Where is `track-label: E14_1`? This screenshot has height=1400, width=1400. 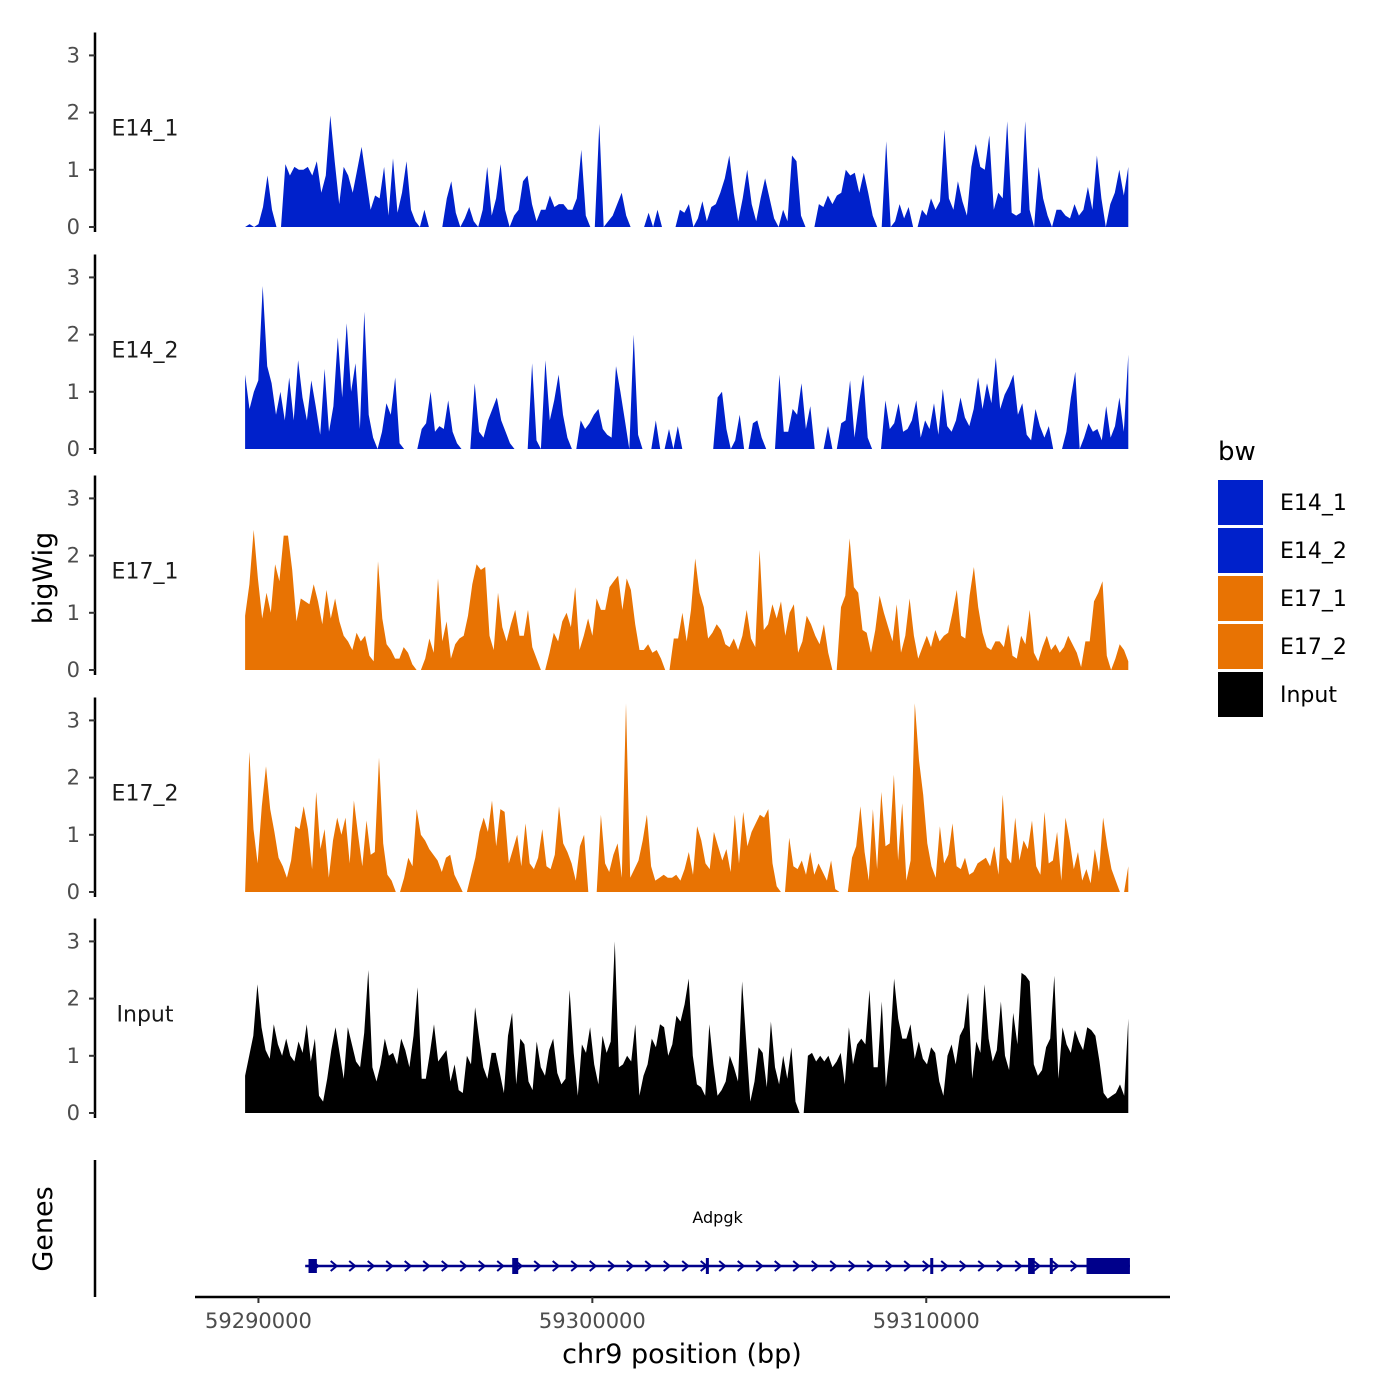
track-label: E14_1 is located at coordinates (145, 128).